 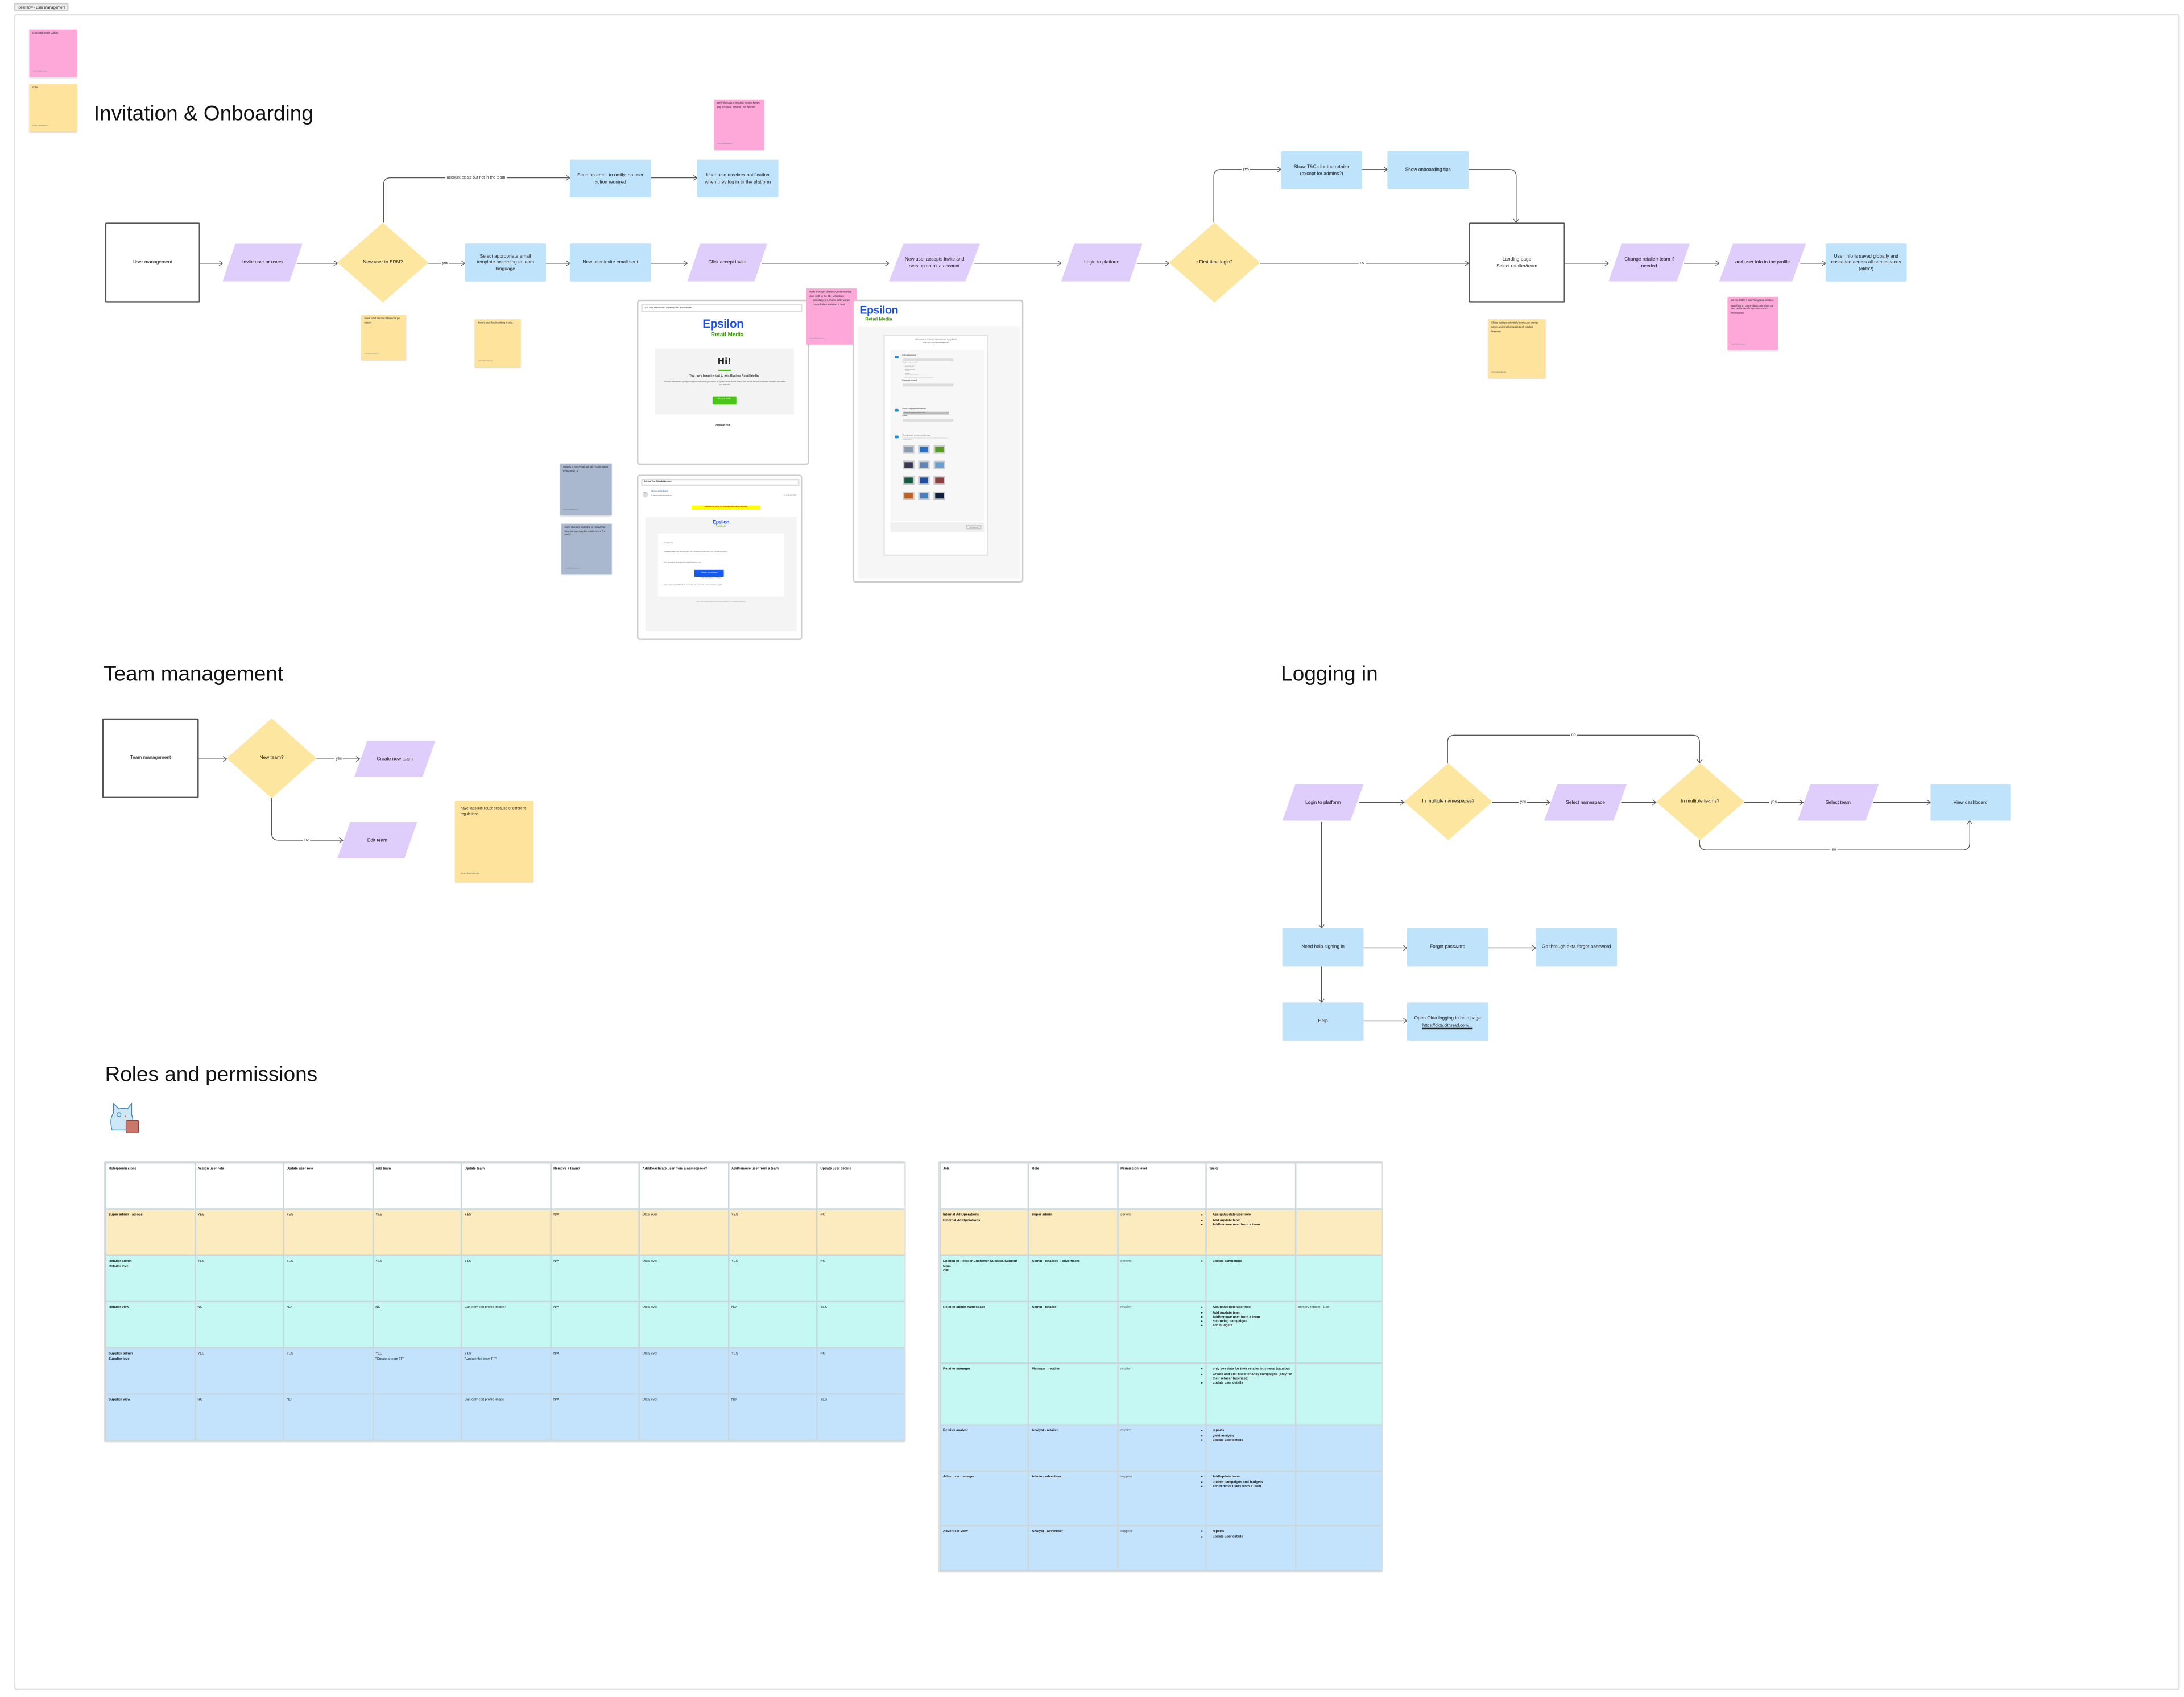 What do you see at coordinates (1102, 262) in the screenshot?
I see `node-login: Login to platform` at bounding box center [1102, 262].